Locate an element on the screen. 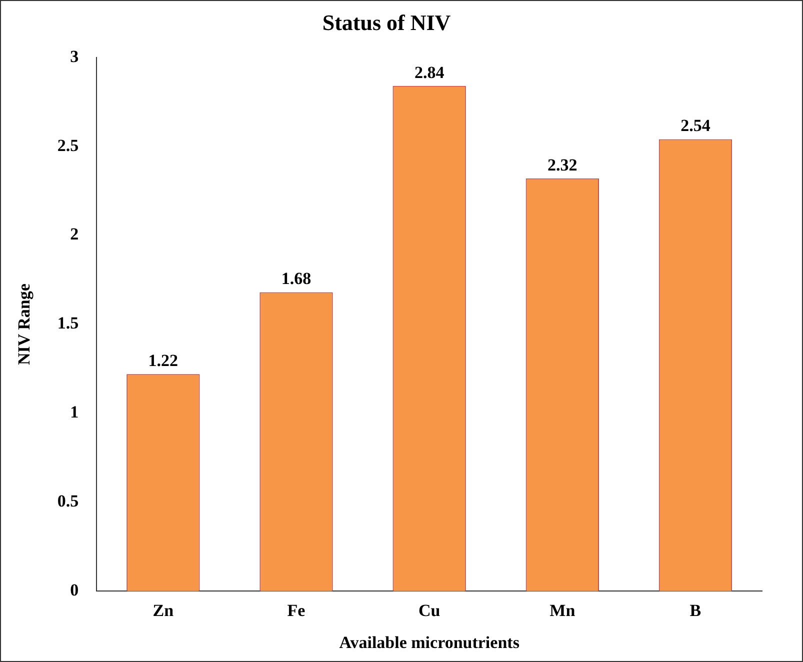 Image resolution: width=803 pixels, height=662 pixels. x-axis-title: Available micronutrients is located at coordinates (429, 642).